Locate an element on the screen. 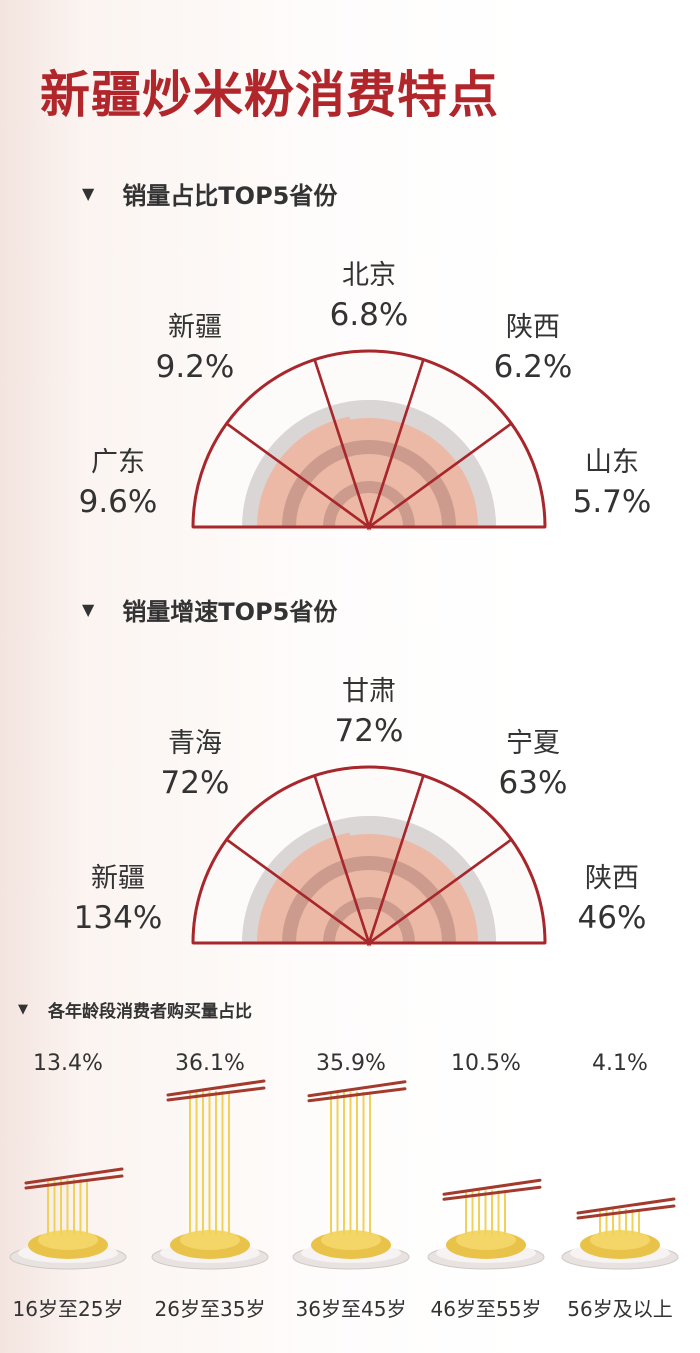  fan-label-新疆: 新疆 9.2% is located at coordinates (195, 349).